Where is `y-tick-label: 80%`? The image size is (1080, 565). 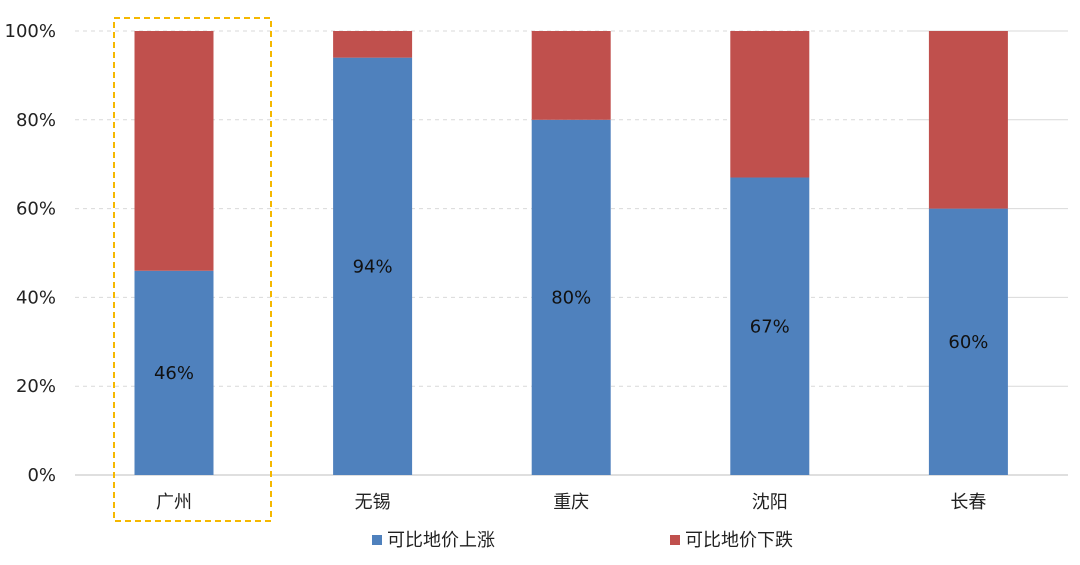 y-tick-label: 80% is located at coordinates (36, 120).